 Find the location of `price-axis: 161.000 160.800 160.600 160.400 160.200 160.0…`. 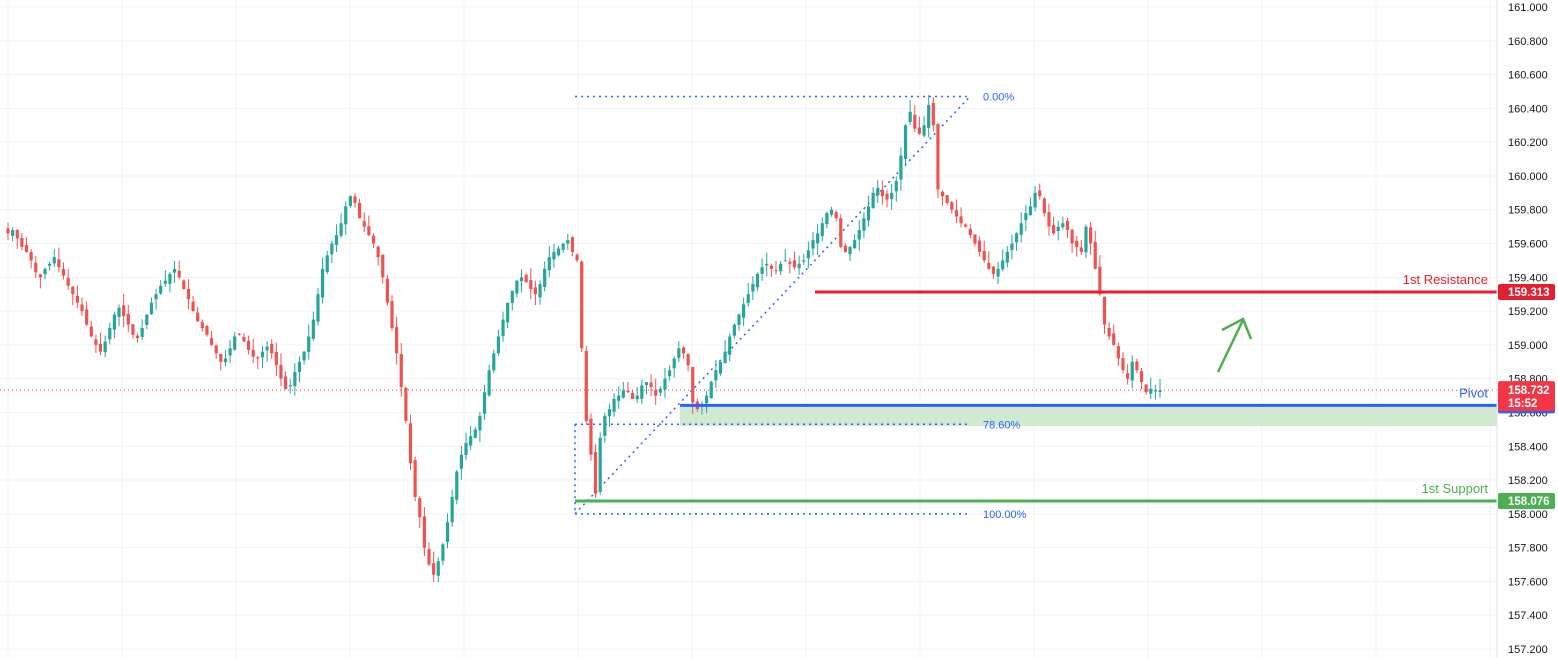

price-axis: 161.000 160.800 160.600 160.400 160.200 160.0… is located at coordinates (1522, 329).